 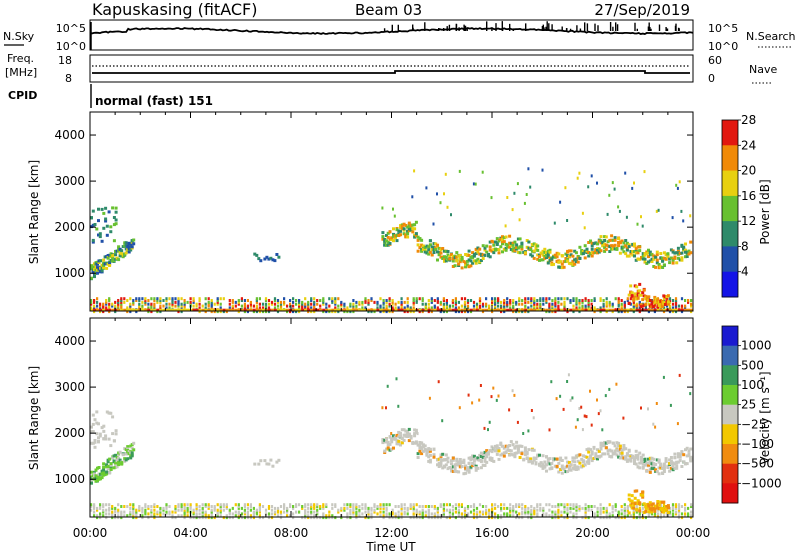 What do you see at coordinates (174, 9) in the screenshot?
I see `station-title: Kapuskasing (fitACF)` at bounding box center [174, 9].